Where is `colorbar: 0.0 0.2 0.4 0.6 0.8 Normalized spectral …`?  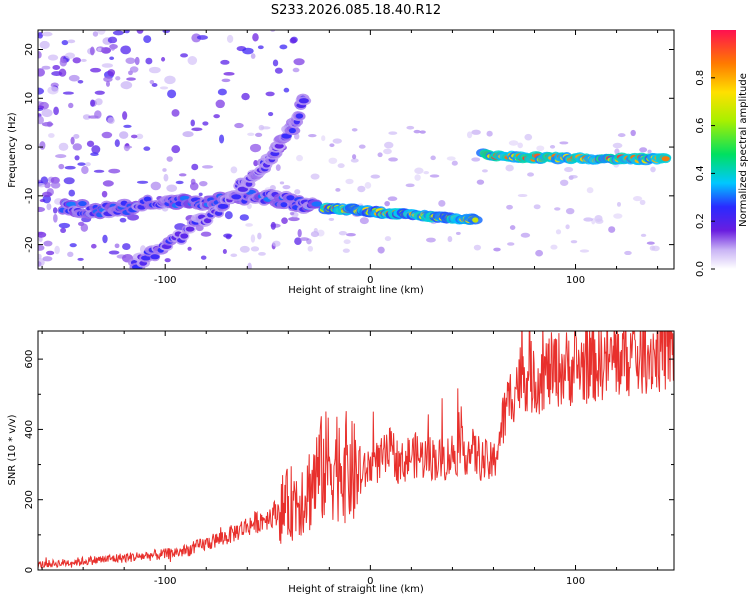 colorbar: 0.0 0.2 0.4 0.6 0.8 Normalized spectral … is located at coordinates (722, 153).